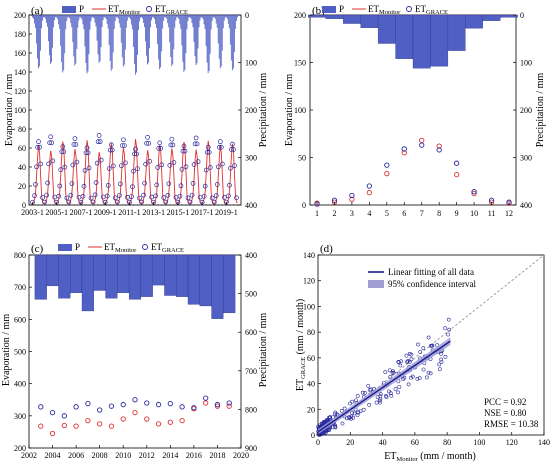 This screenshot has height=465, width=550. Describe the element at coordinates (251, 255) in the screenshot. I see `c-y2-label: 400` at that location.